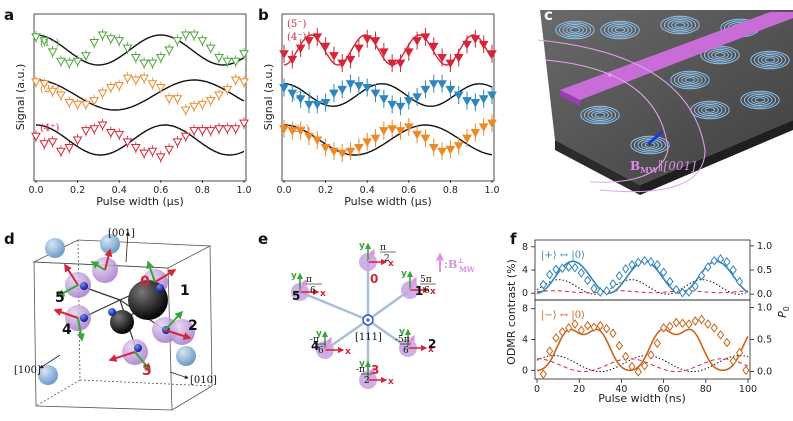  Describe the element at coordinates (548, 15) in the screenshot. I see `panel-c-label: c` at that location.